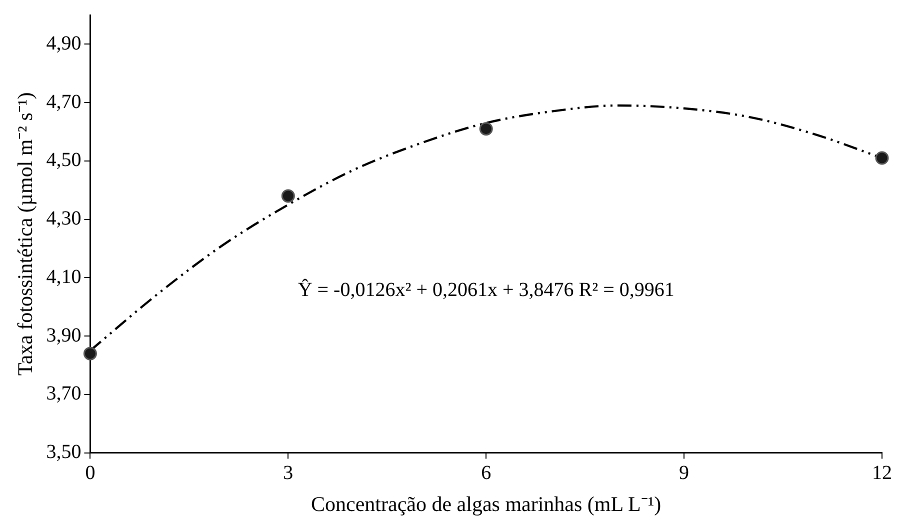 This screenshot has width=912, height=527. Describe the element at coordinates (64, 335) in the screenshot. I see `y-tick-label: 3,90` at that location.